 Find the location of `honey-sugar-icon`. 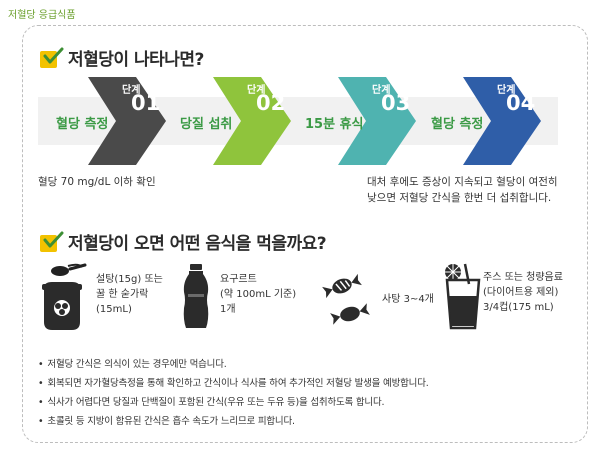

honey-sugar-icon is located at coordinates (64, 296).